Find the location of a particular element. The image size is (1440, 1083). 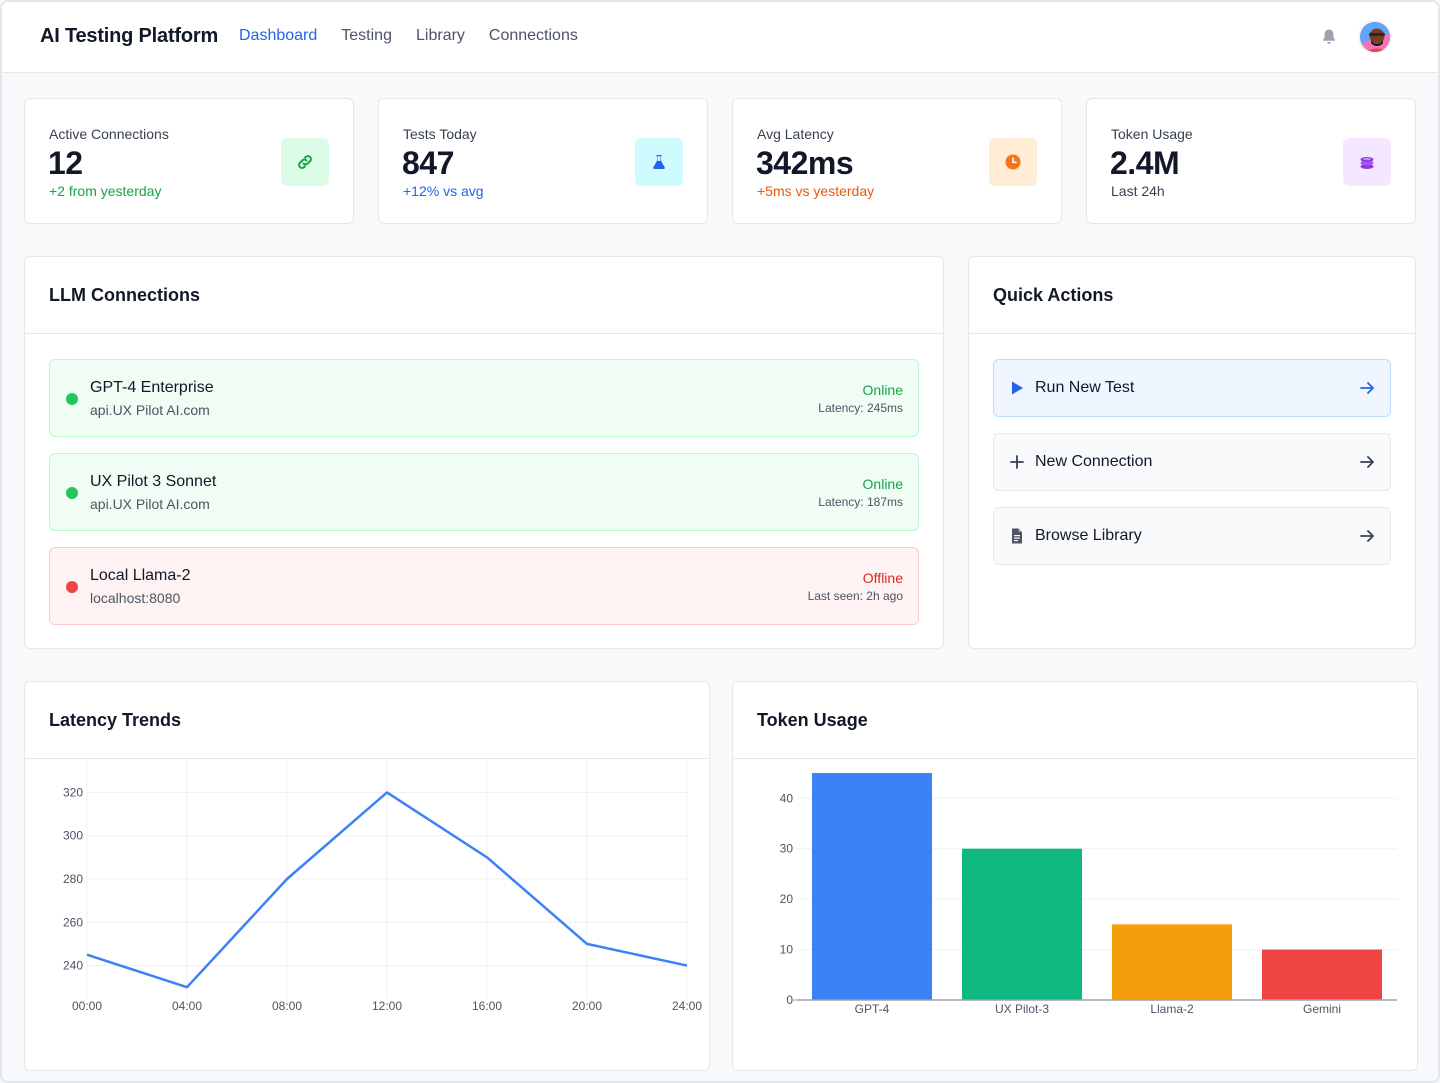

brand-title: AI Testing Platform is located at coordinates (129, 36).